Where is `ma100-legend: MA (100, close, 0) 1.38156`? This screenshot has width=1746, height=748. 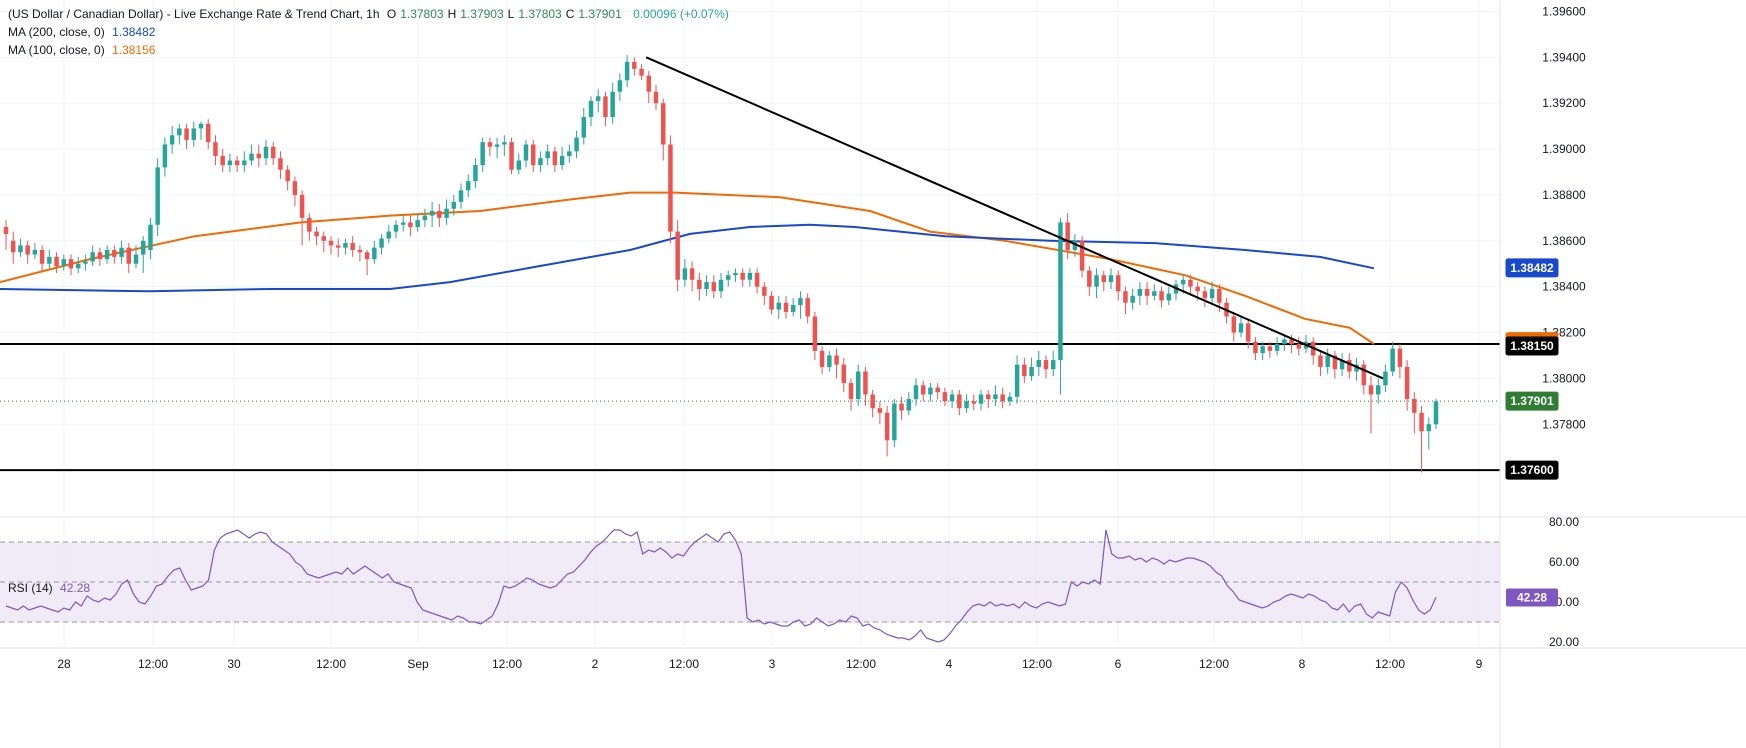 ma100-legend: MA (100, close, 0) 1.38156 is located at coordinates (83, 50).